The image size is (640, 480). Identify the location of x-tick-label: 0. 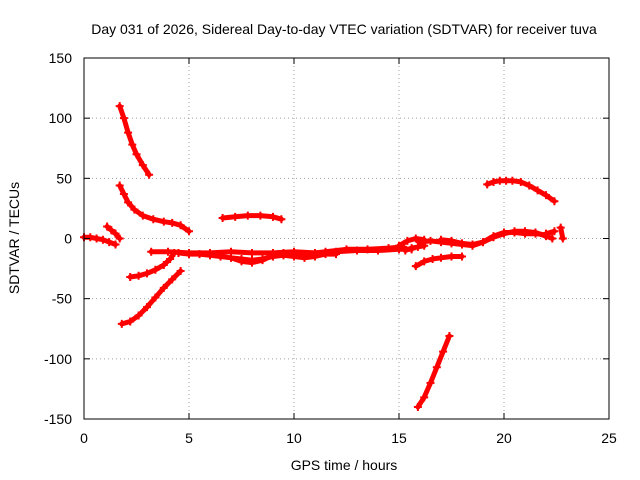
(84, 438).